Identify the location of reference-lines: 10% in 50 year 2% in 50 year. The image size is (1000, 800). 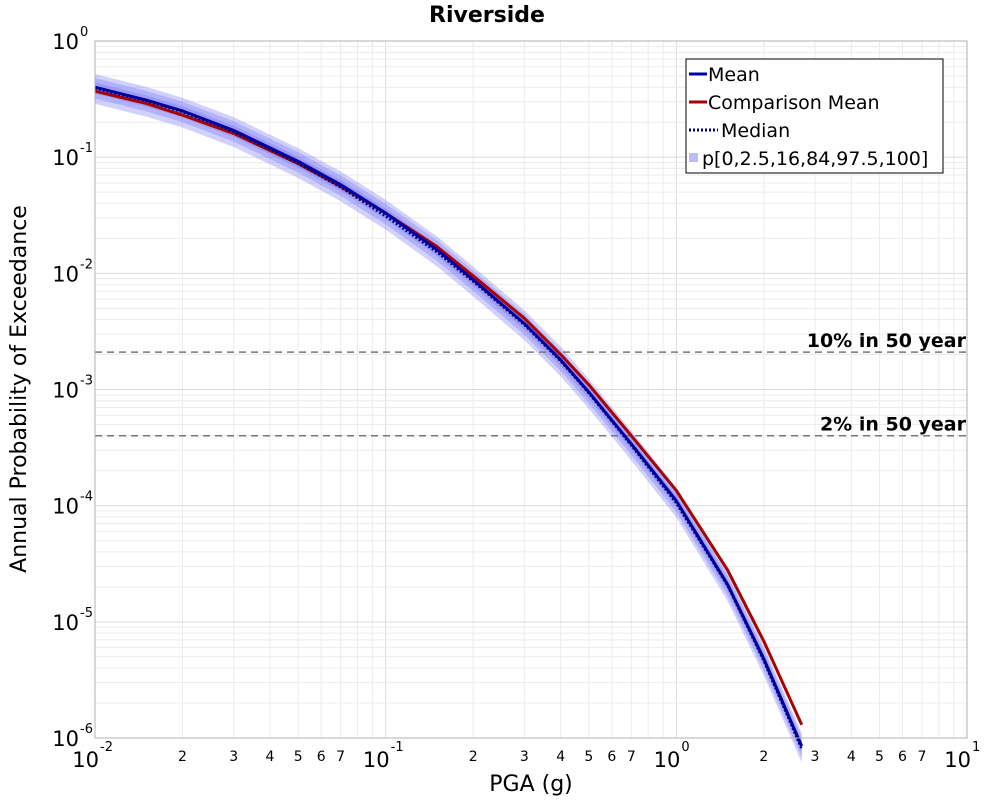
(531, 383).